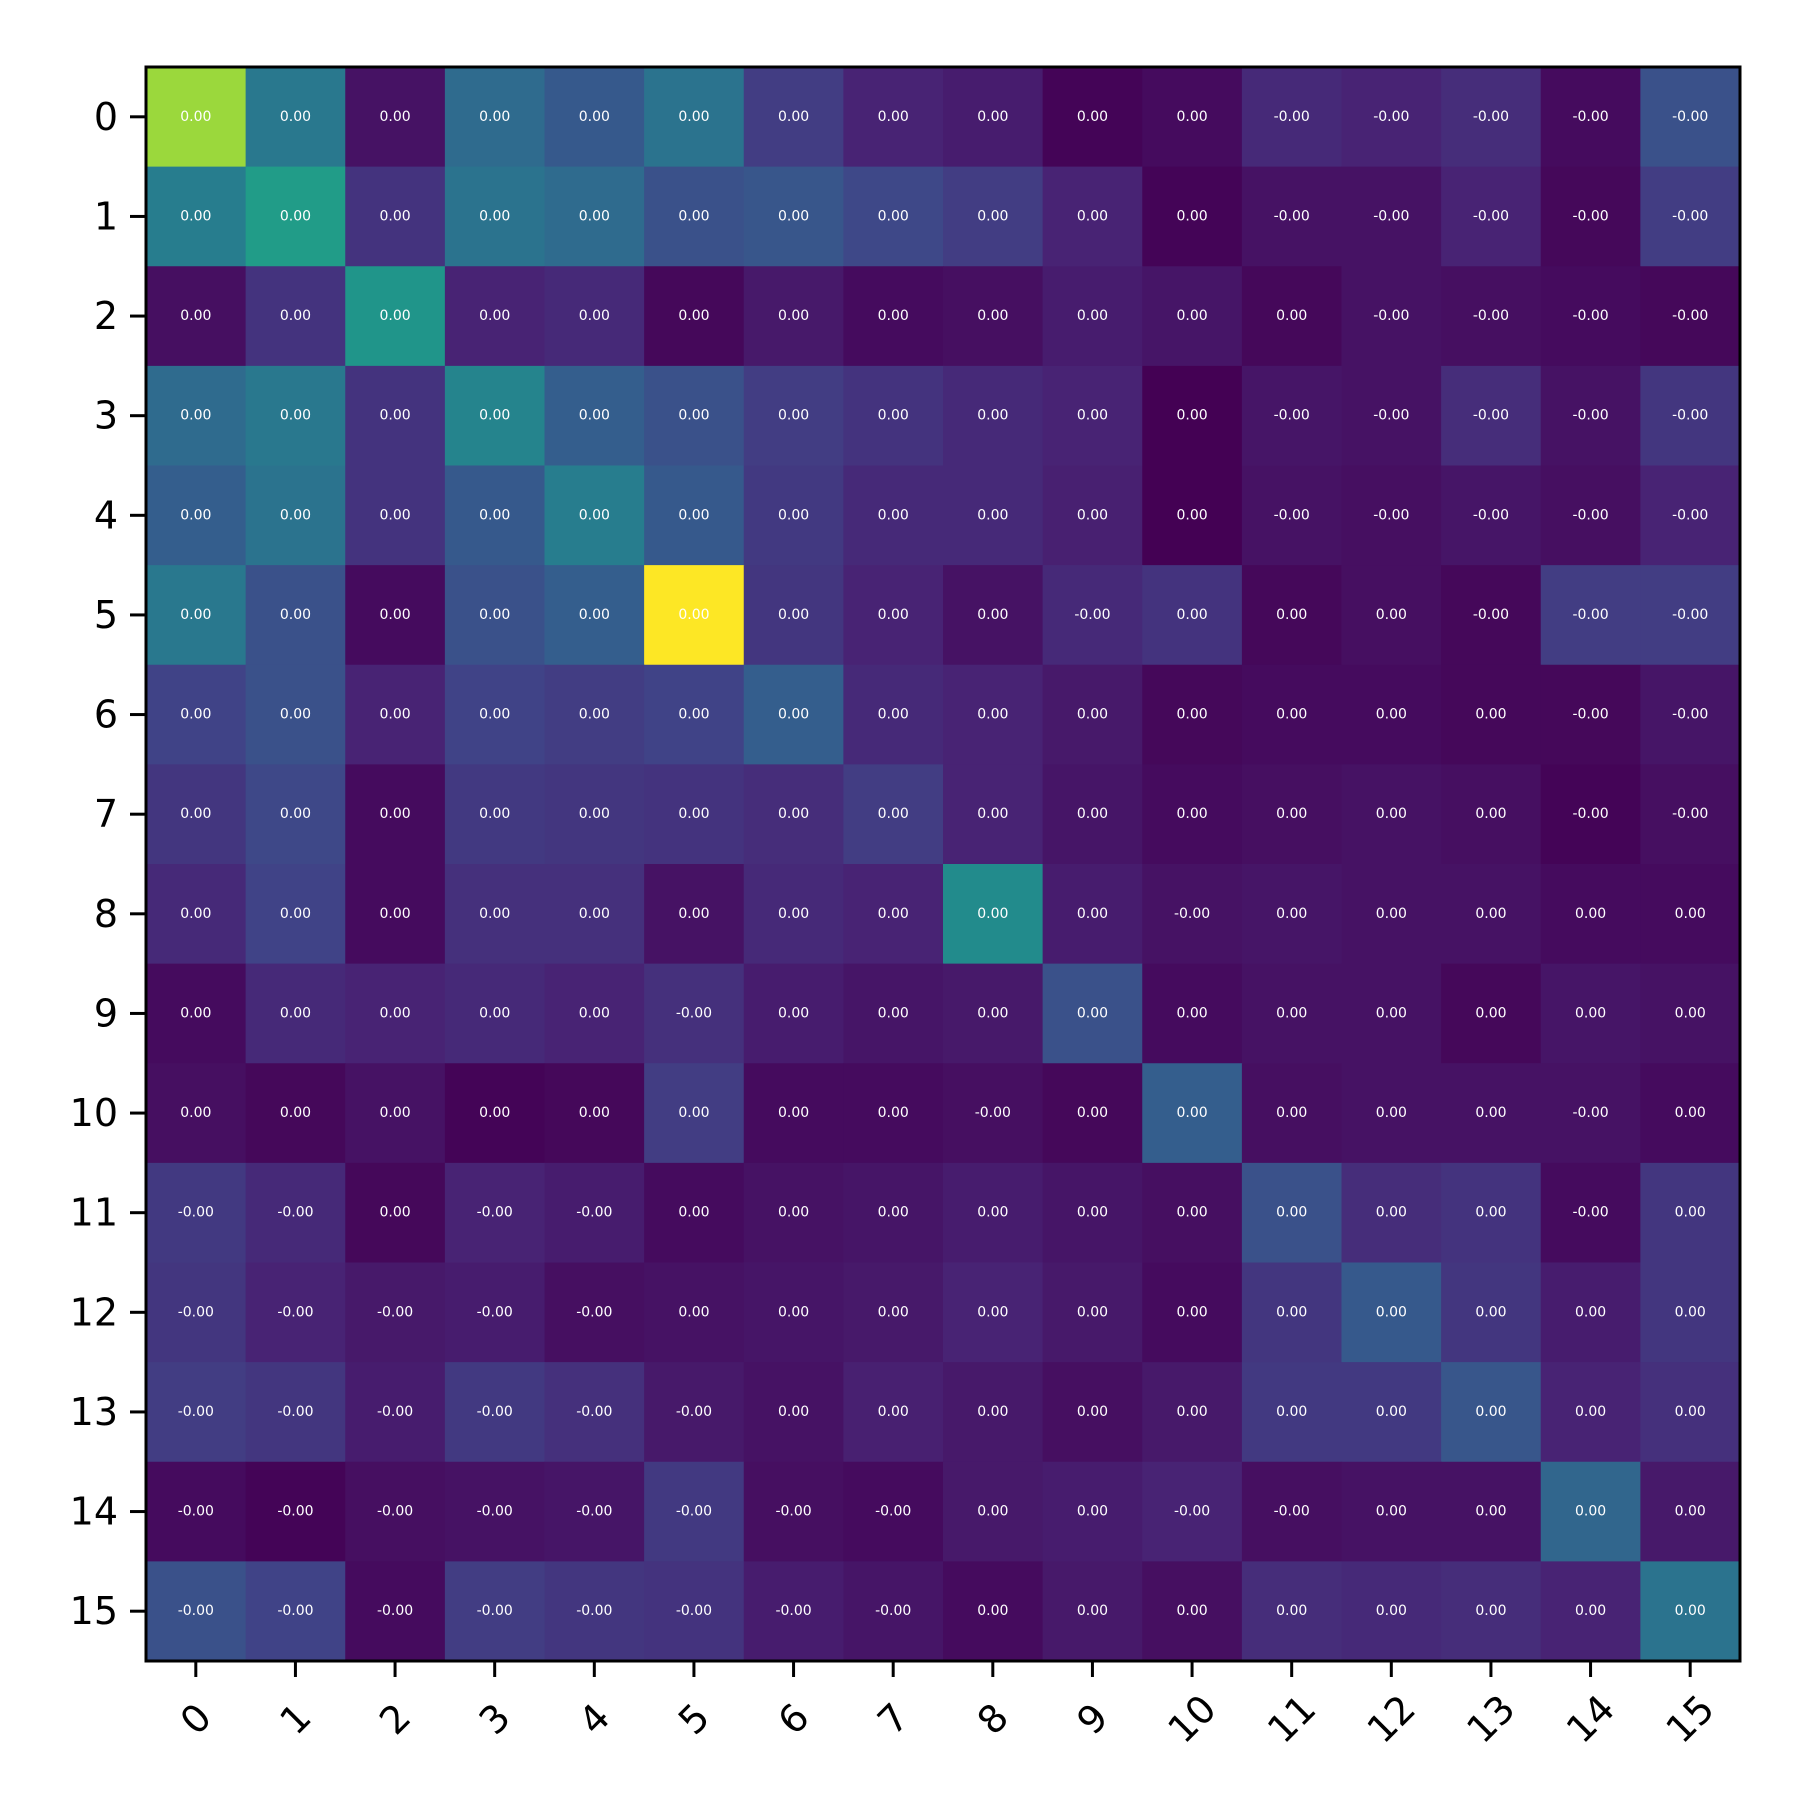  What do you see at coordinates (1490, 1718) in the screenshot?
I see `x-tick-label: 13` at bounding box center [1490, 1718].